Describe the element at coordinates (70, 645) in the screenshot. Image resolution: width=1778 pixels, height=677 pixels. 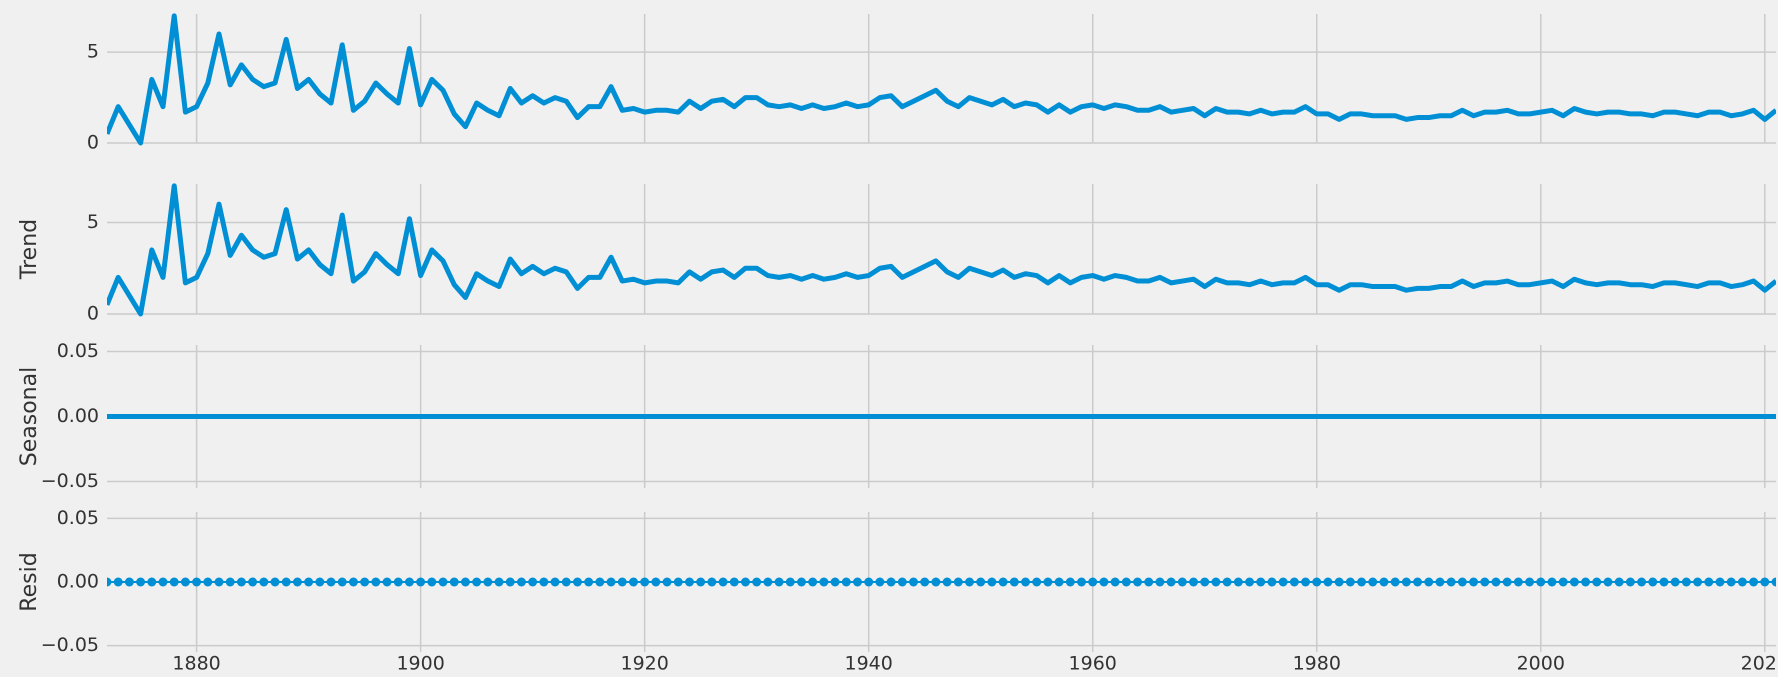
I see `y-tick-label: −0.05` at that location.